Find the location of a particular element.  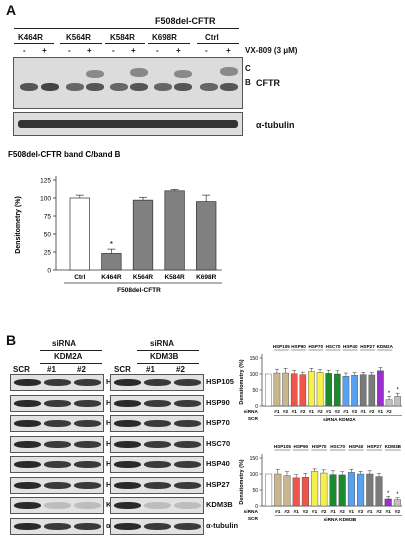

sirna-target: KDM2A is located at coordinates (68, 356).